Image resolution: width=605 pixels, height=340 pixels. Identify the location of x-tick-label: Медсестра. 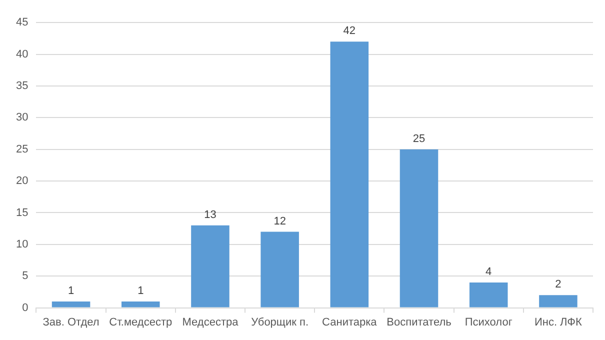
(211, 322).